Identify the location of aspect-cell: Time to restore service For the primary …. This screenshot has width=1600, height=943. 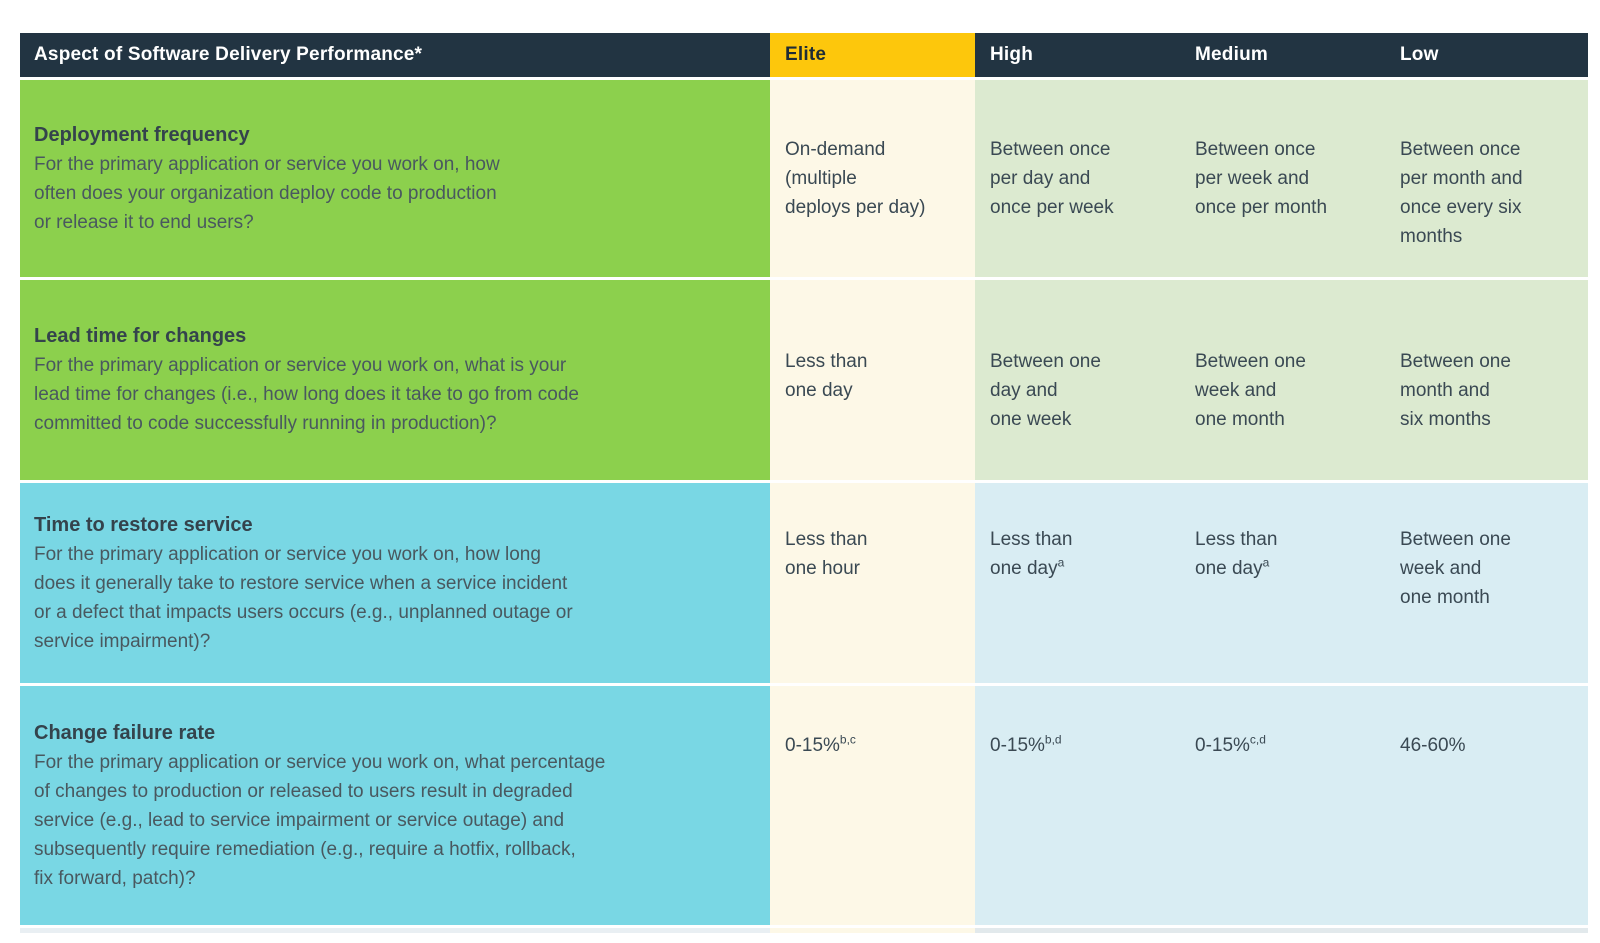
(395, 583).